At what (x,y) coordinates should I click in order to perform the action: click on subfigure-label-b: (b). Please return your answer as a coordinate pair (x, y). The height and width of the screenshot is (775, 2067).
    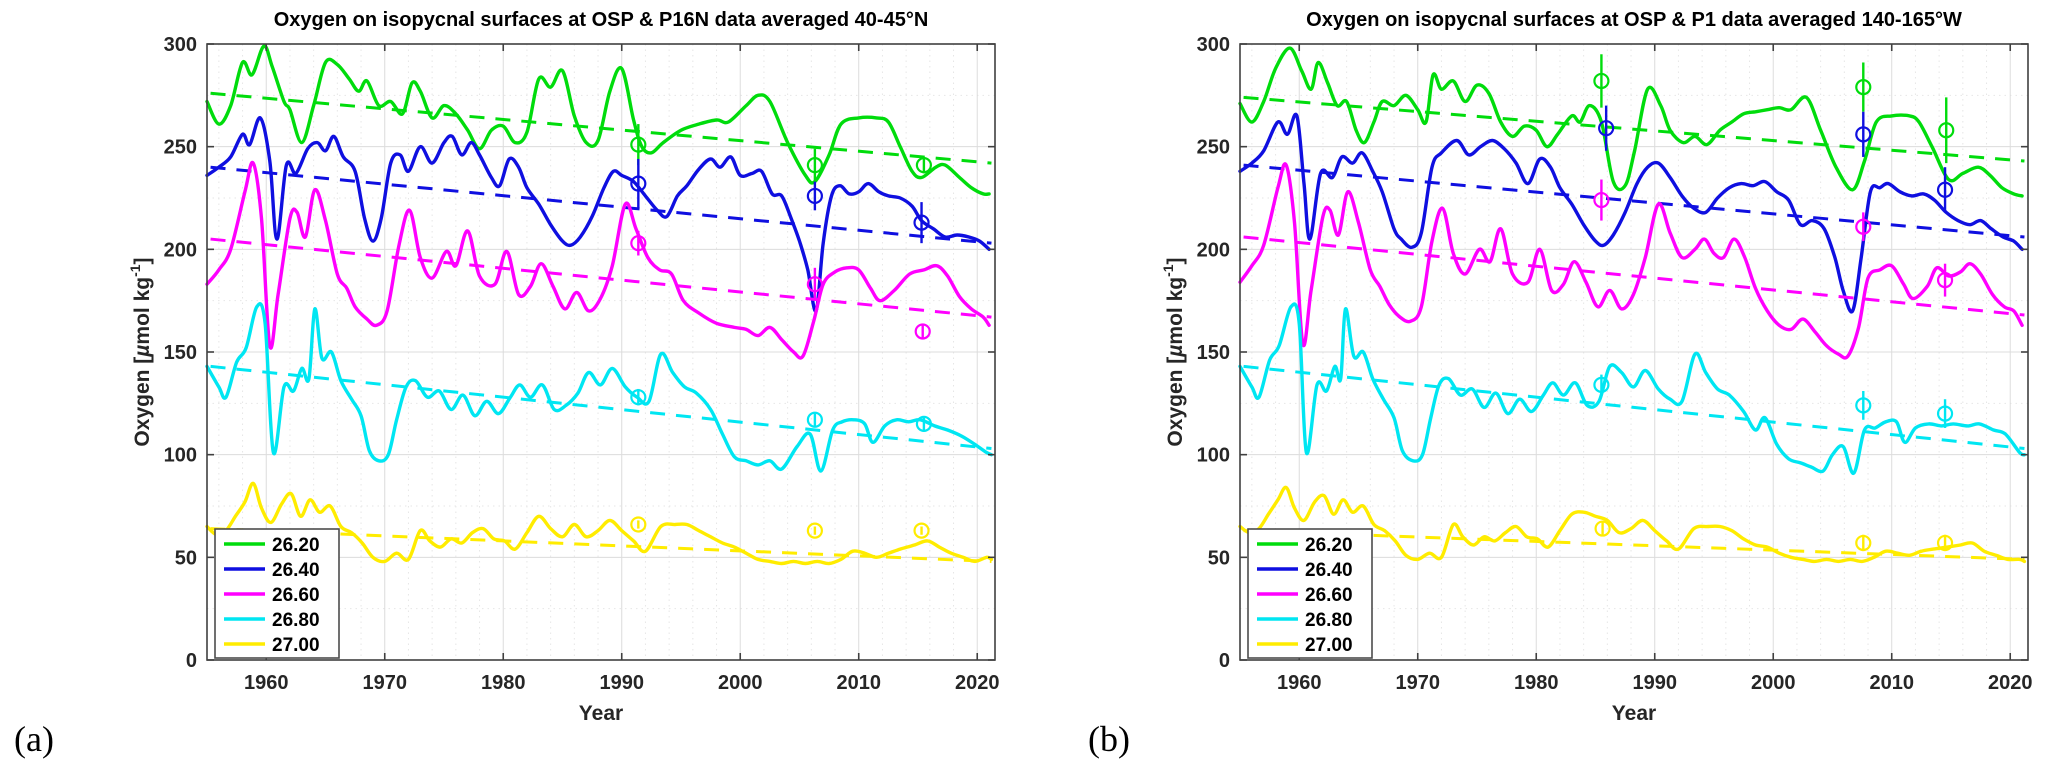
    Looking at the image, I should click on (1109, 739).